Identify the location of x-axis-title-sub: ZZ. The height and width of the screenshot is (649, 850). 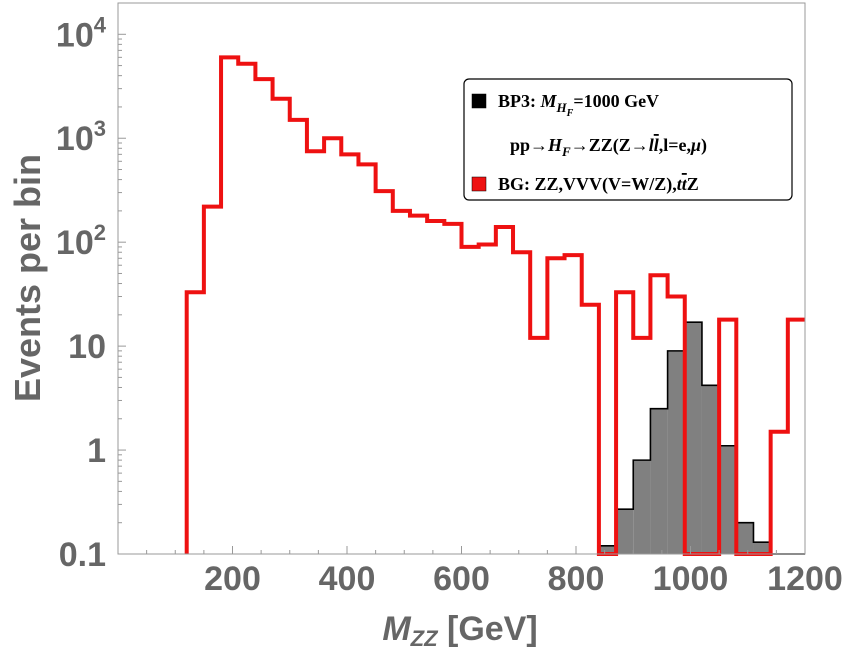
(424, 637).